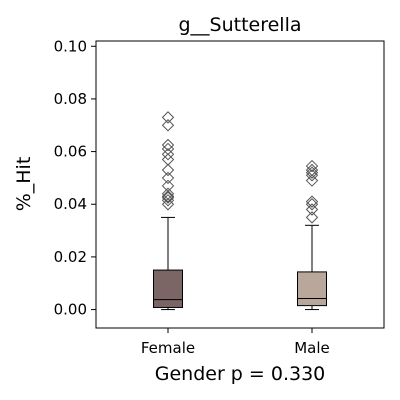  What do you see at coordinates (312, 348) in the screenshot?
I see `x-tick-label: Male` at bounding box center [312, 348].